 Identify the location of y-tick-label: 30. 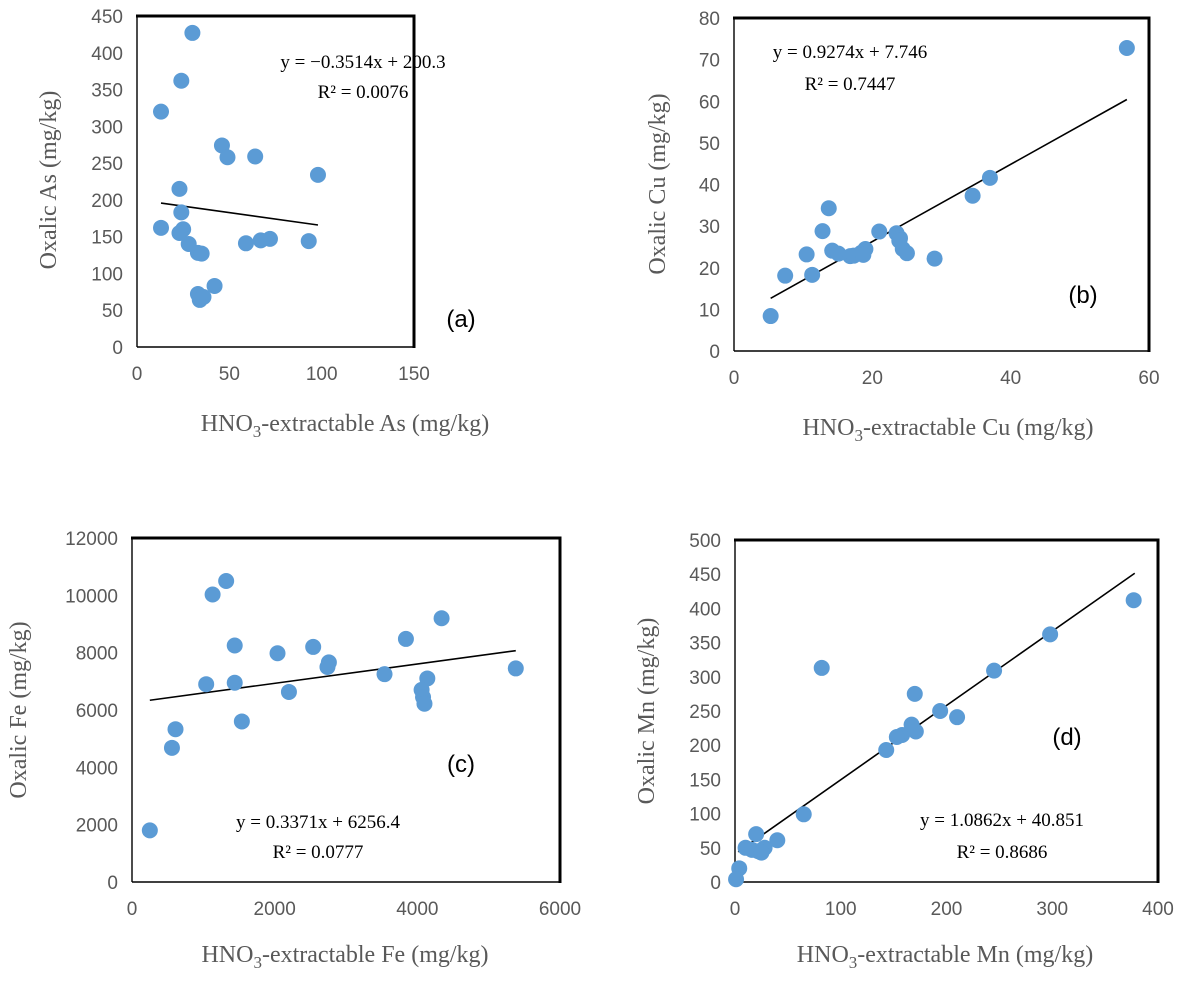
(709, 227).